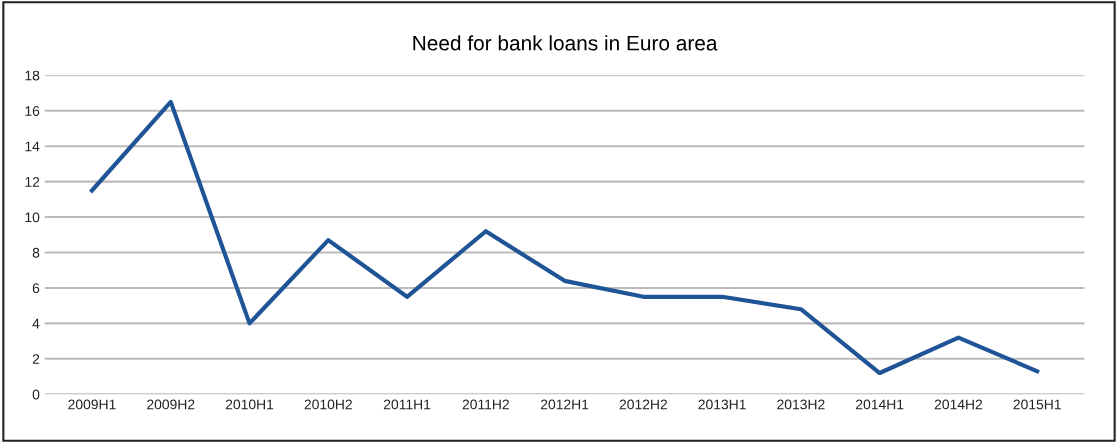  What do you see at coordinates (32, 75) in the screenshot?
I see `y-tick-label: 18` at bounding box center [32, 75].